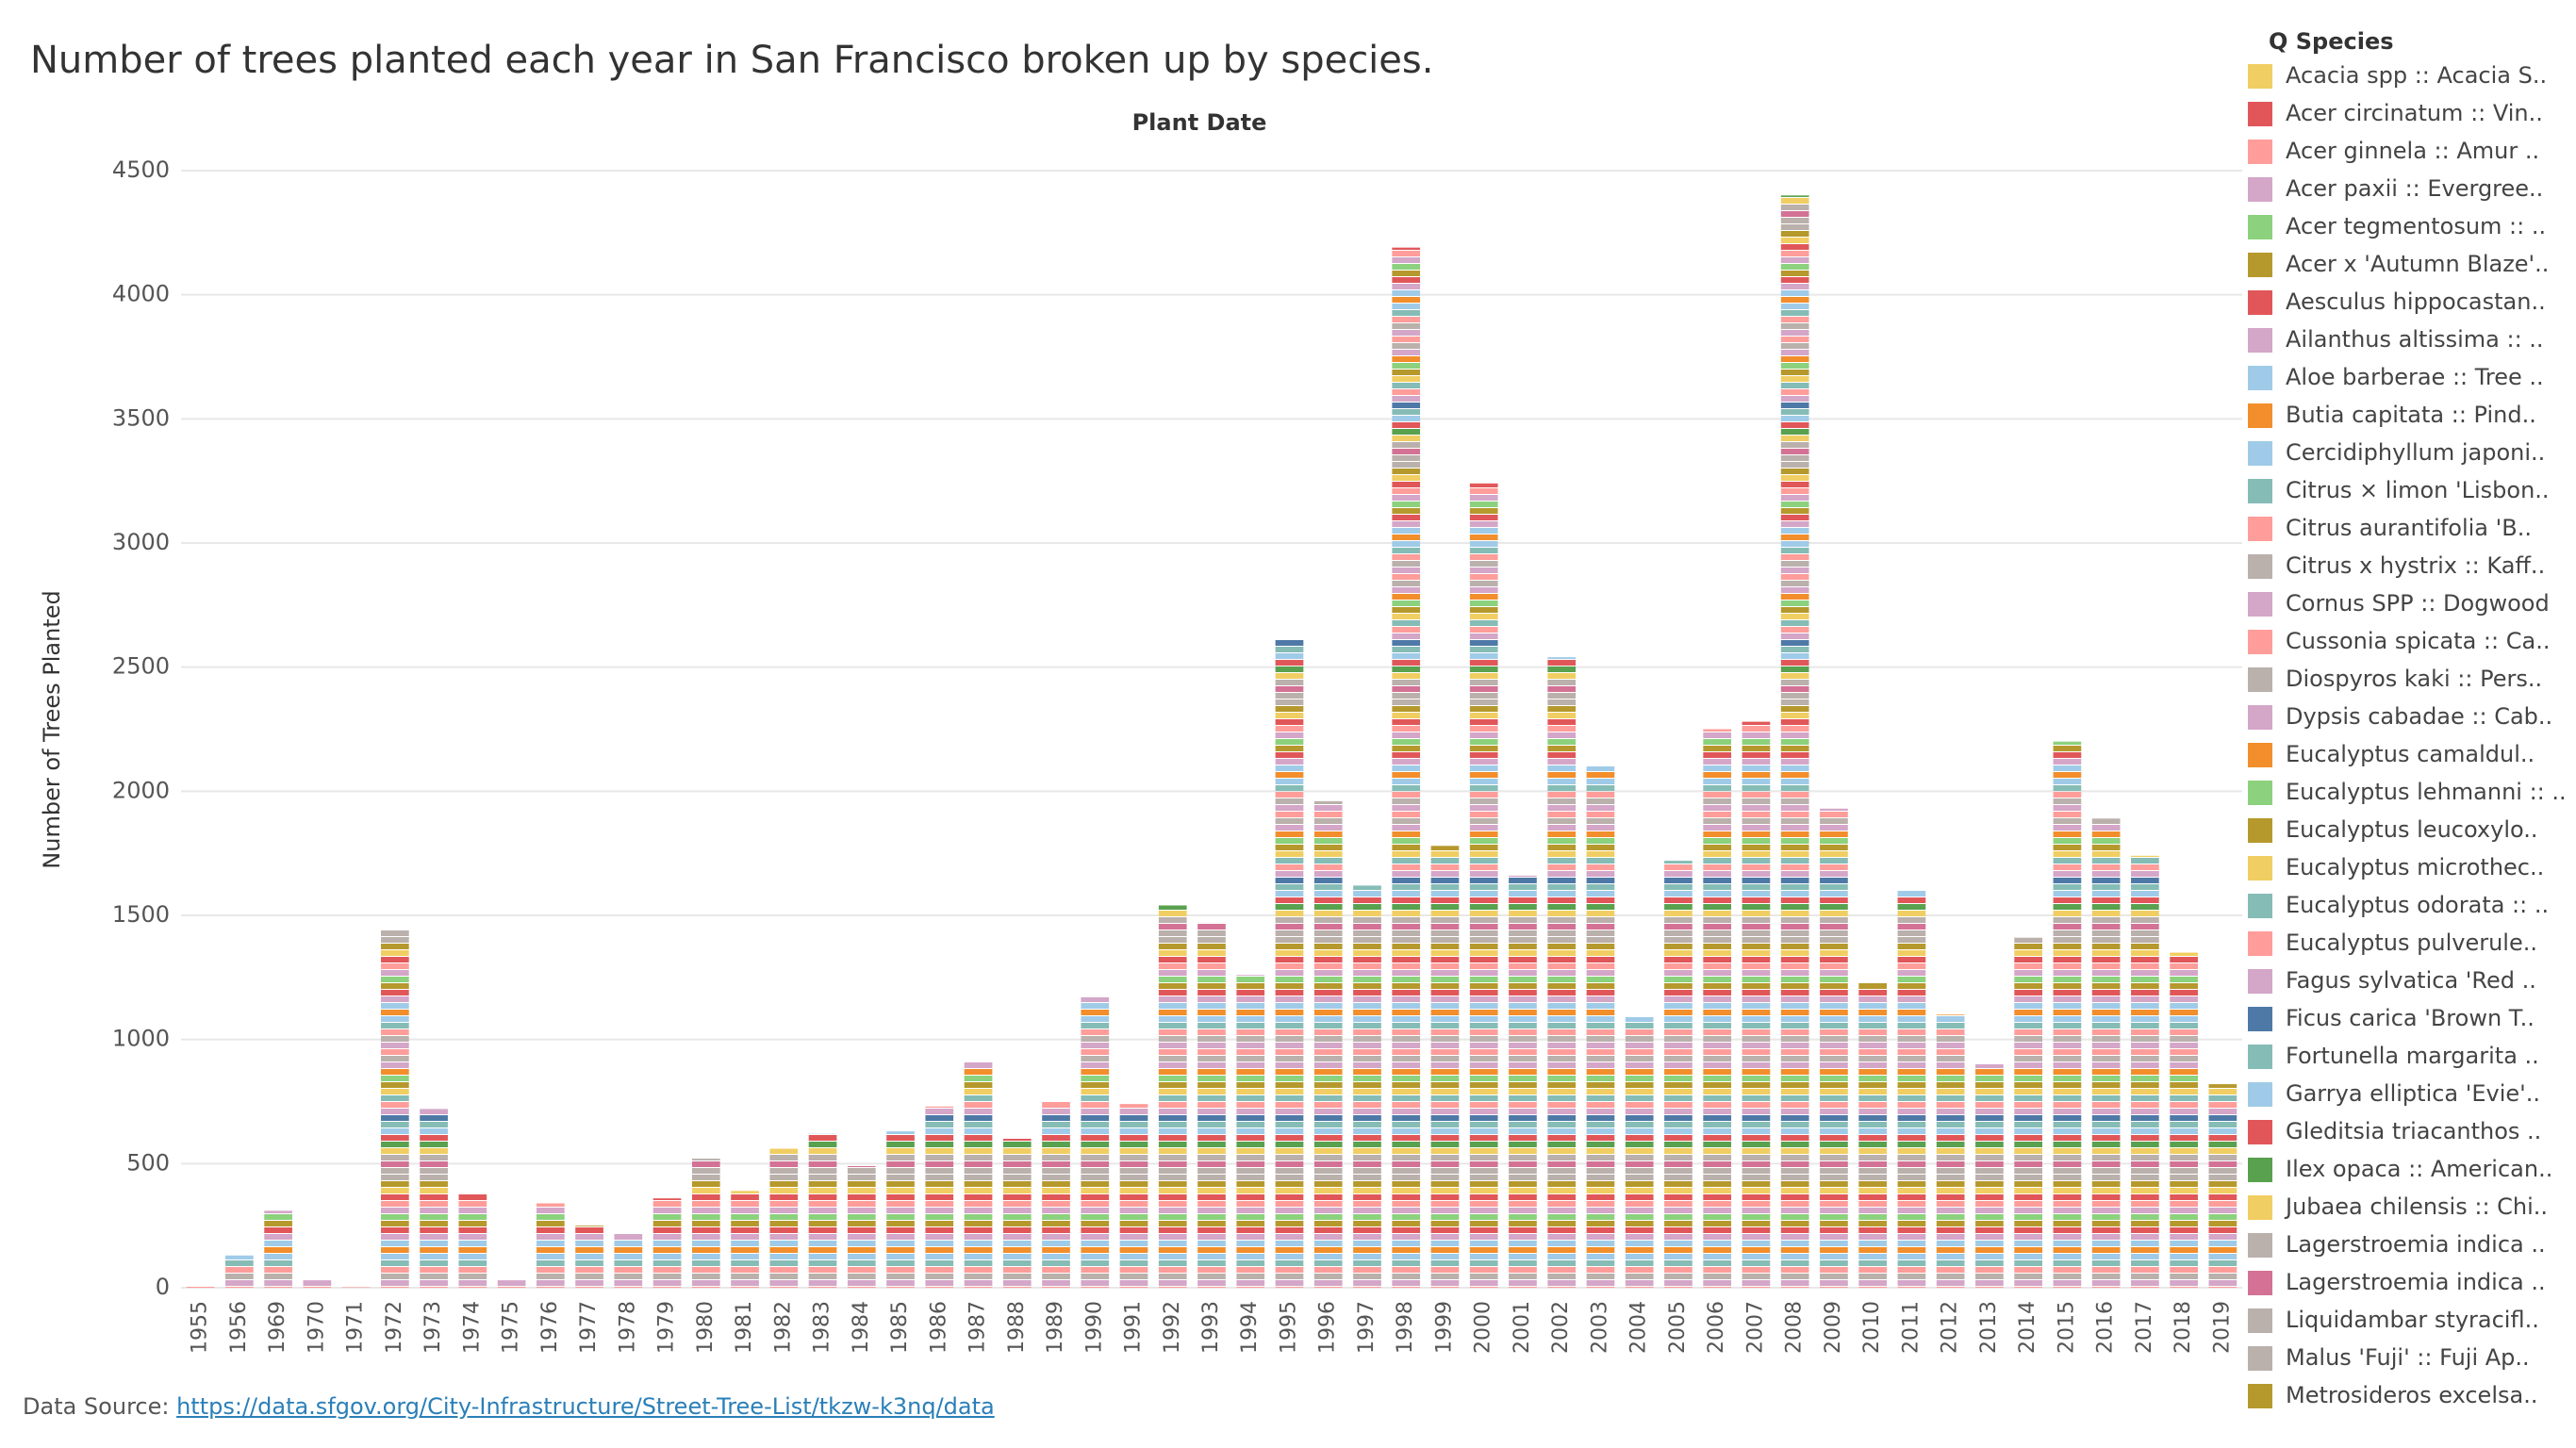 The height and width of the screenshot is (1448, 2576). What do you see at coordinates (200, 1327) in the screenshot?
I see `x-tick-label: 1955` at bounding box center [200, 1327].